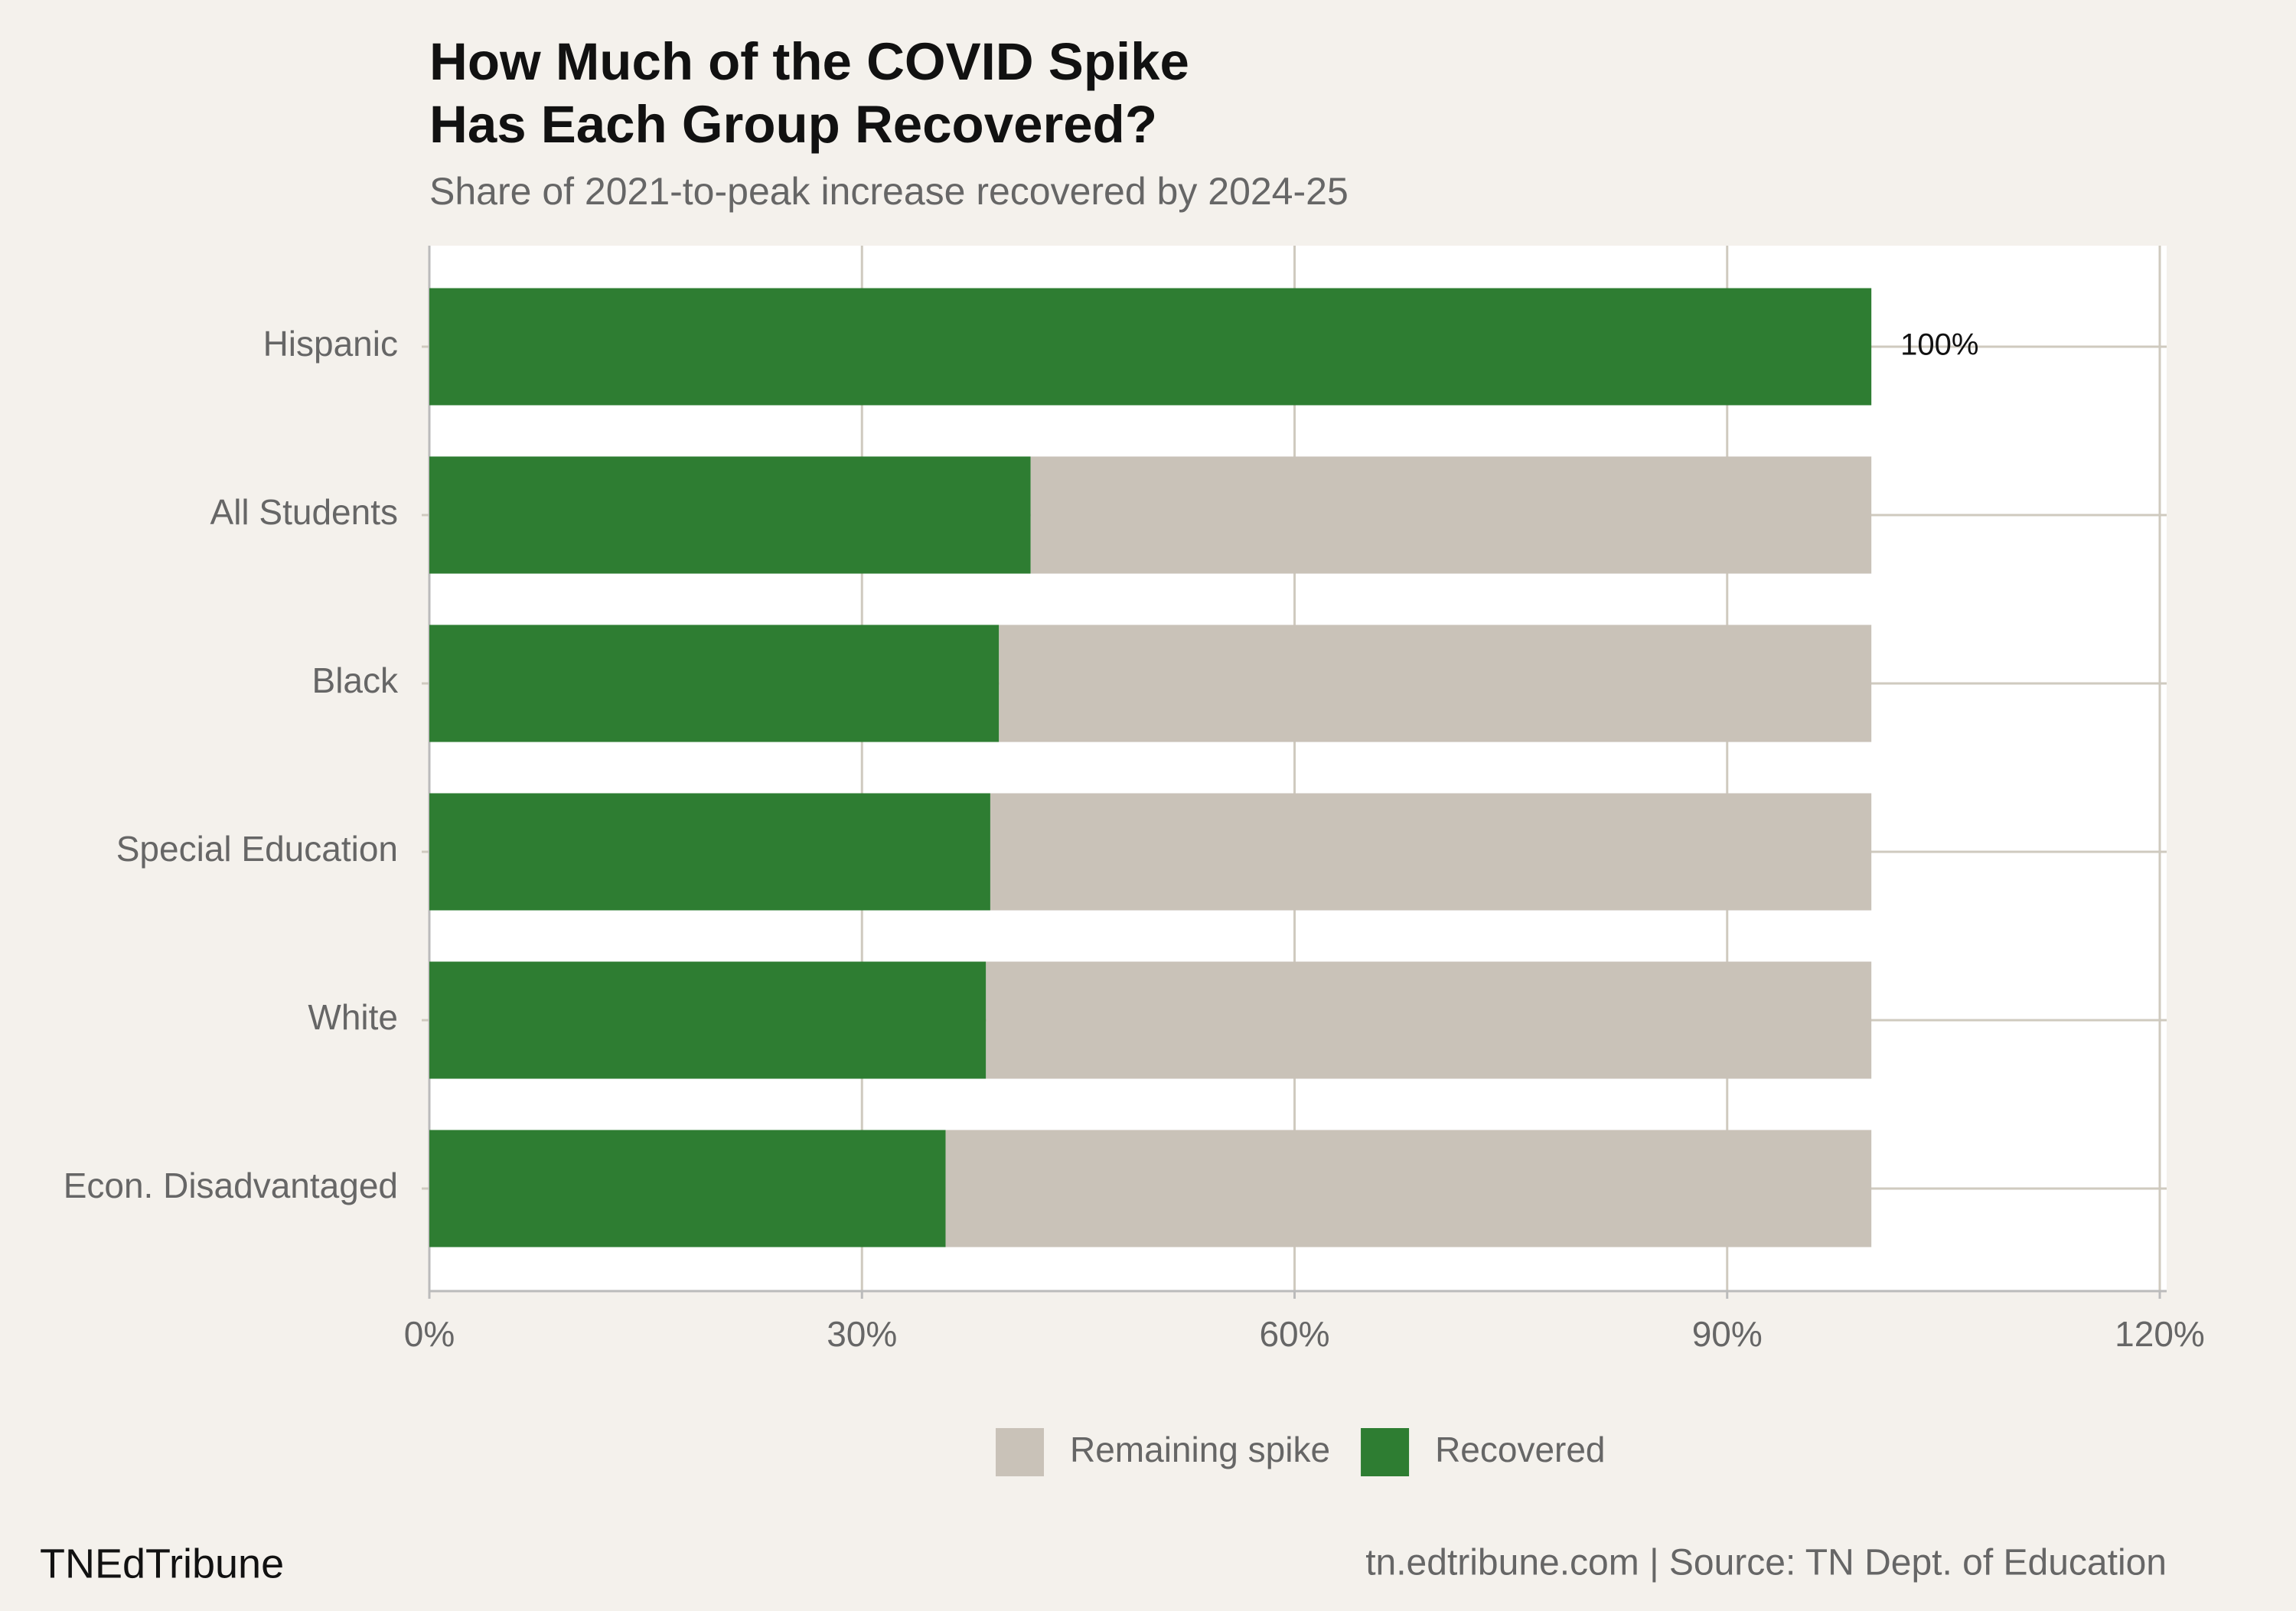 The height and width of the screenshot is (1611, 2296). What do you see at coordinates (162, 1564) in the screenshot?
I see `brand: TNEdTribune` at bounding box center [162, 1564].